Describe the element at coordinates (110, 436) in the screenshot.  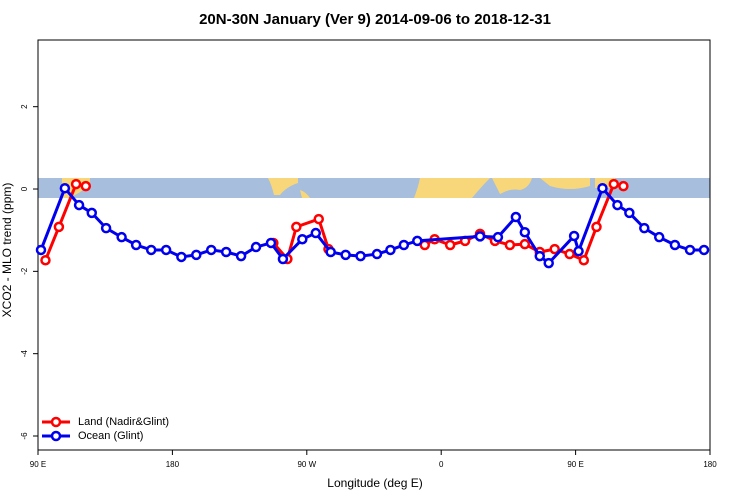
I see `legend-label: Ocean (Glint)` at that location.